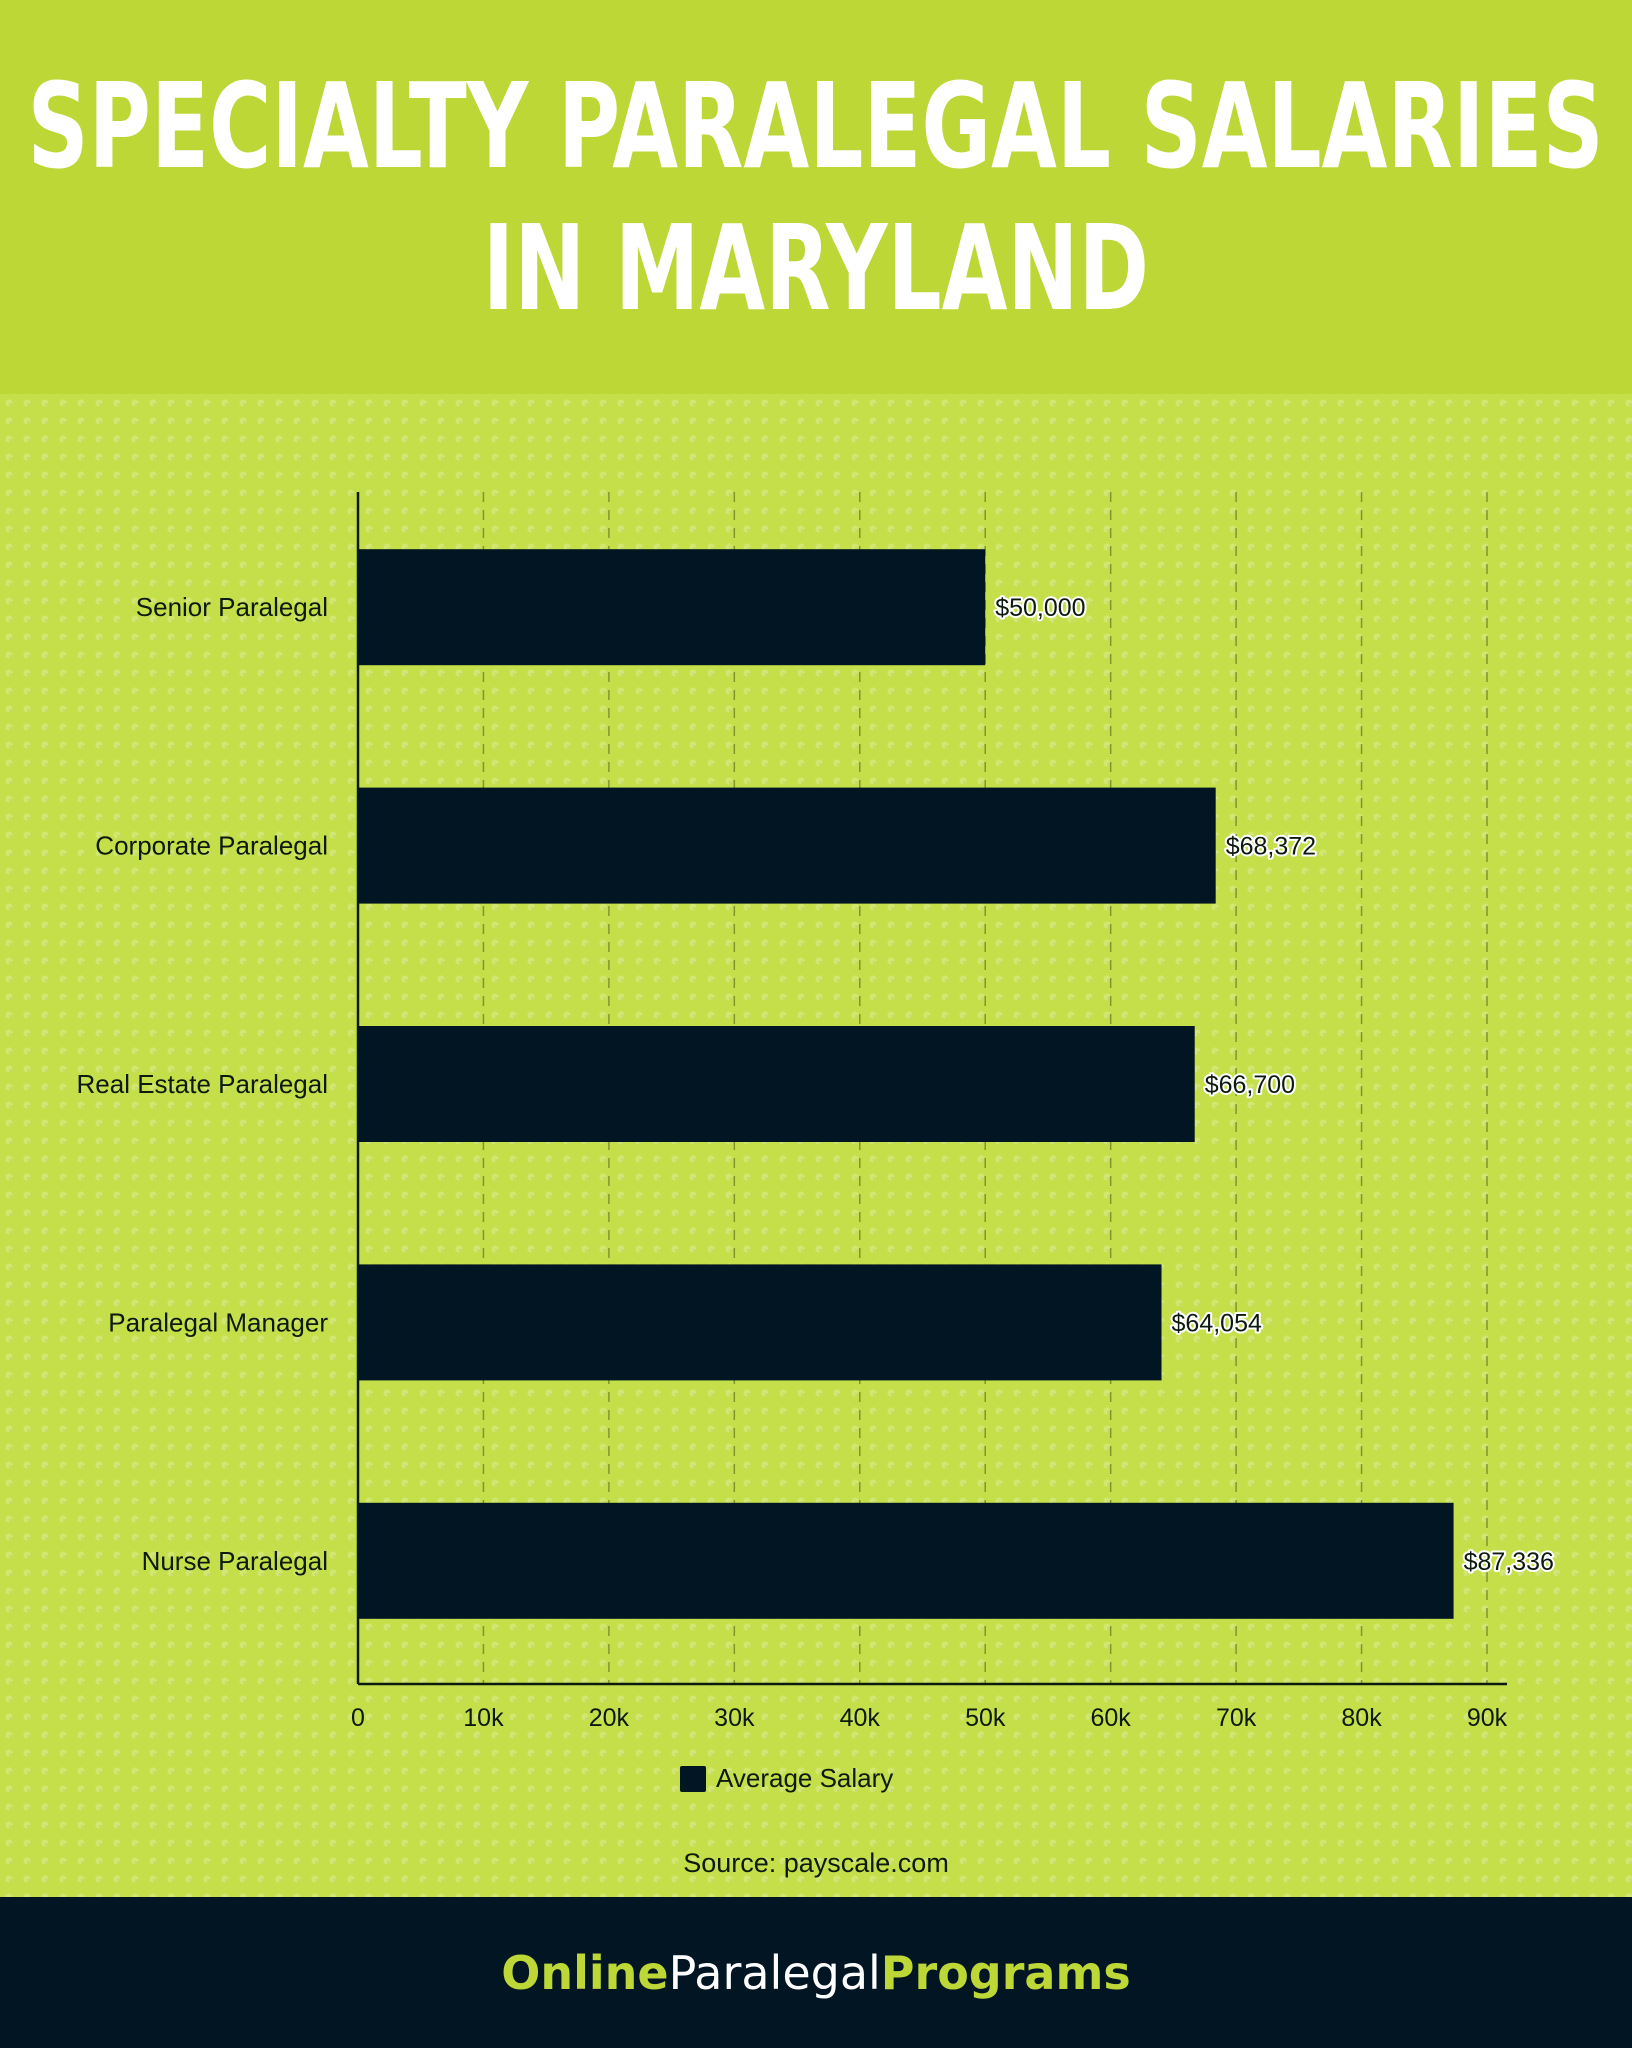 Image resolution: width=1632 pixels, height=2048 pixels. What do you see at coordinates (805, 1778) in the screenshot?
I see `legend-label: Average Salary` at bounding box center [805, 1778].